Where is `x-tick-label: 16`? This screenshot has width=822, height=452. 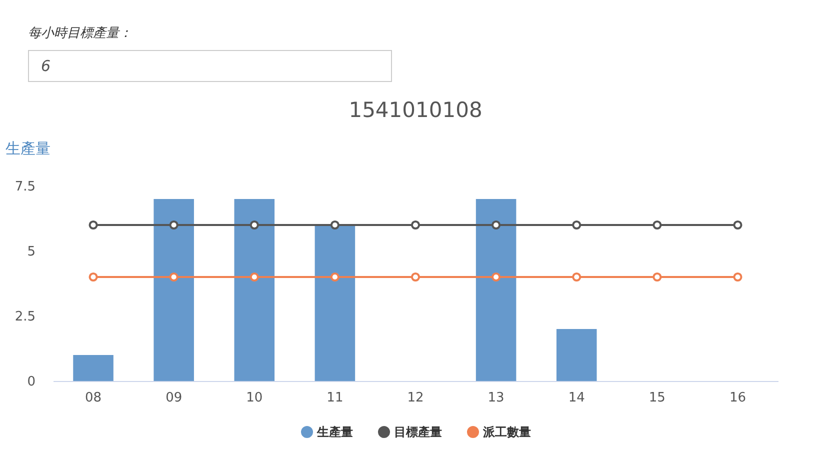 x-tick-label: 16 is located at coordinates (737, 398).